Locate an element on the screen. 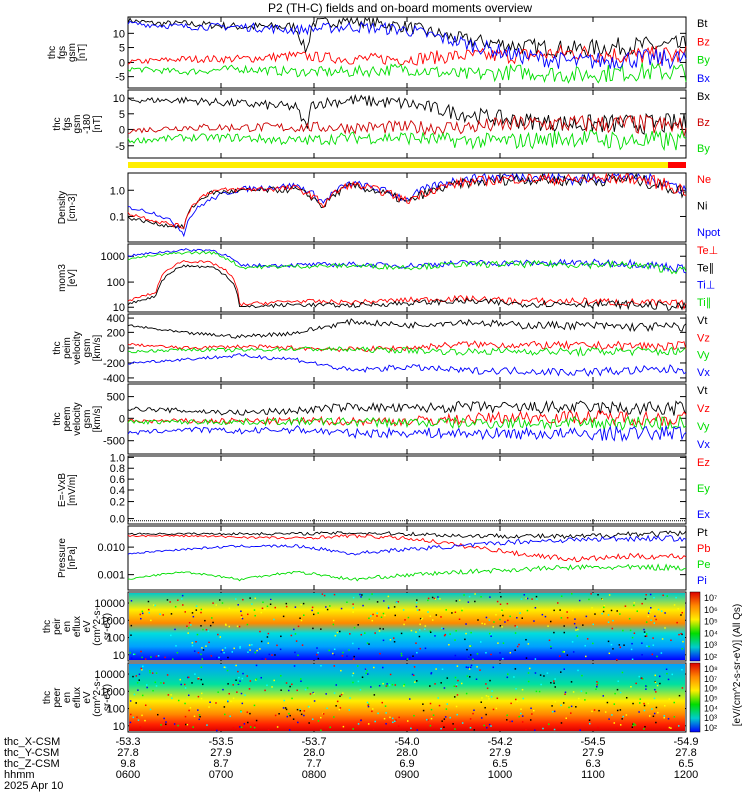 The height and width of the screenshot is (800, 750). axis-value-z: 7.7 is located at coordinates (313, 764).